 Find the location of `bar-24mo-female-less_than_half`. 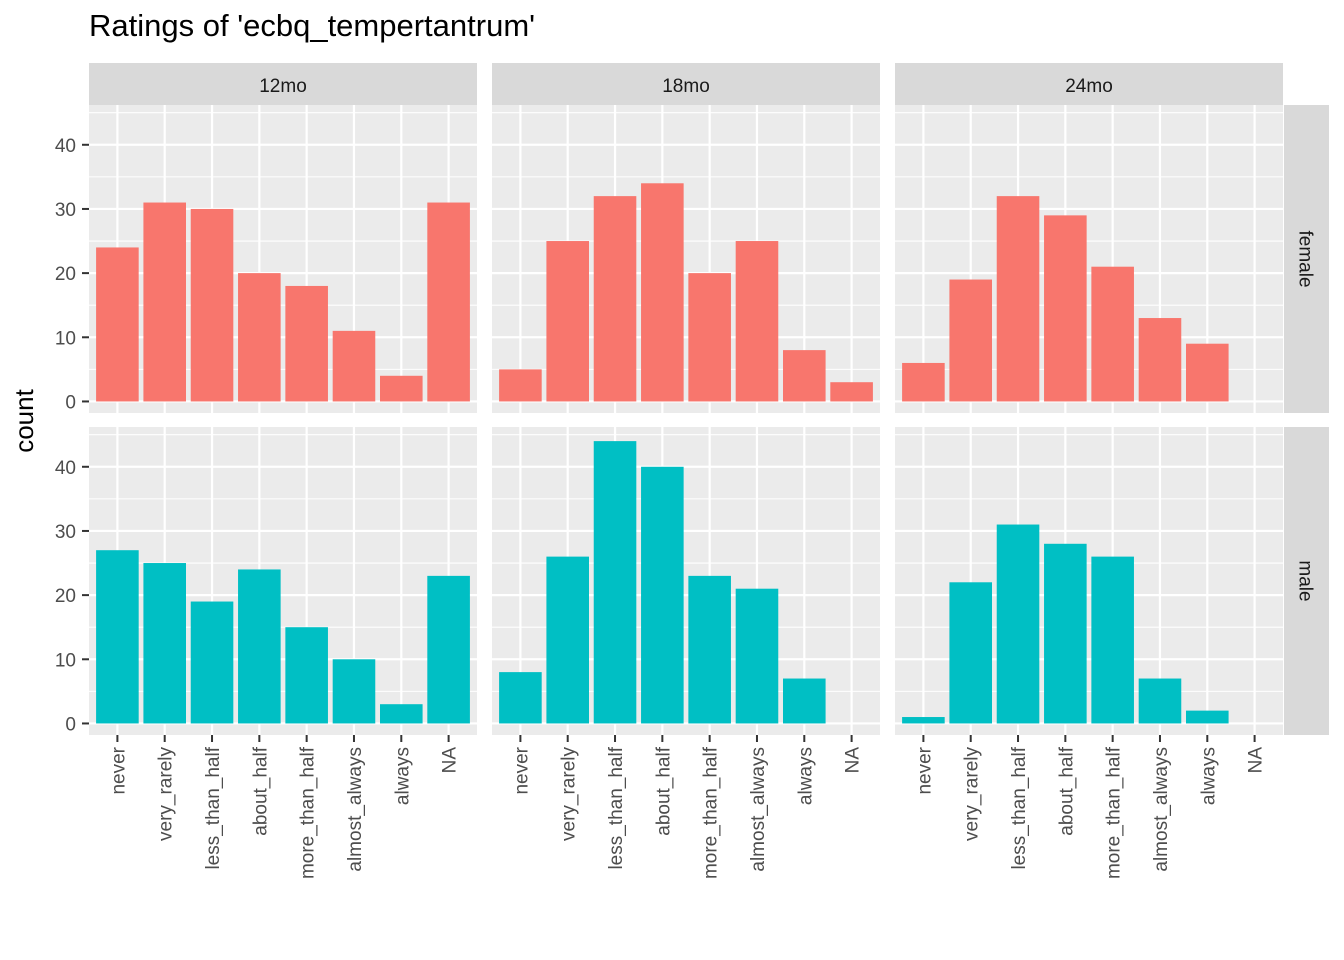

bar-24mo-female-less_than_half is located at coordinates (1018, 299).